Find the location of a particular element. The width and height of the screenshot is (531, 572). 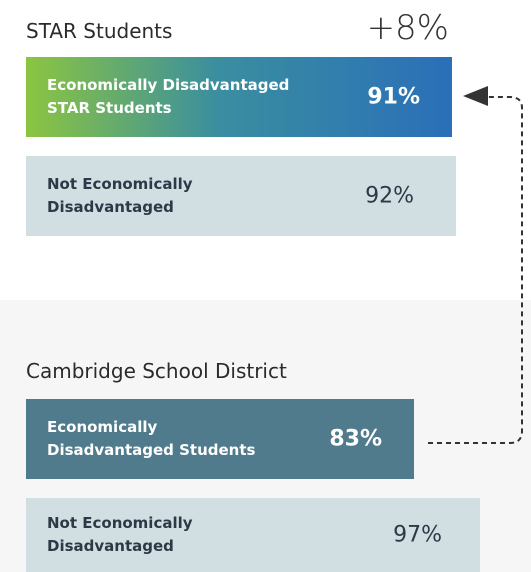

bar: Economically Disadvantaged Students 83% is located at coordinates (220, 439).